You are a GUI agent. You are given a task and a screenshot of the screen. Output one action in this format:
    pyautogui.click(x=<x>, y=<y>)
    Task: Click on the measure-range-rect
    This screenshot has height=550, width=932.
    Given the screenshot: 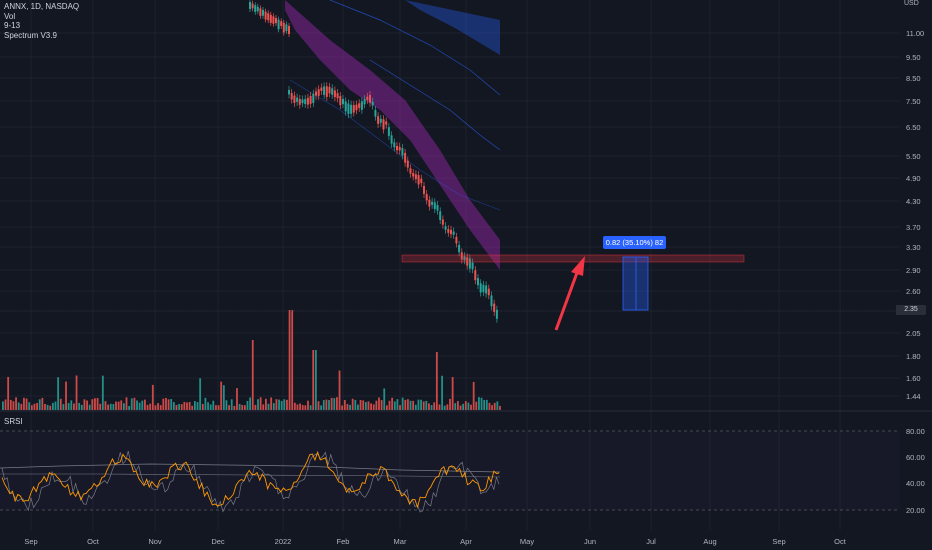 What is the action you would take?
    pyautogui.click(x=635, y=283)
    